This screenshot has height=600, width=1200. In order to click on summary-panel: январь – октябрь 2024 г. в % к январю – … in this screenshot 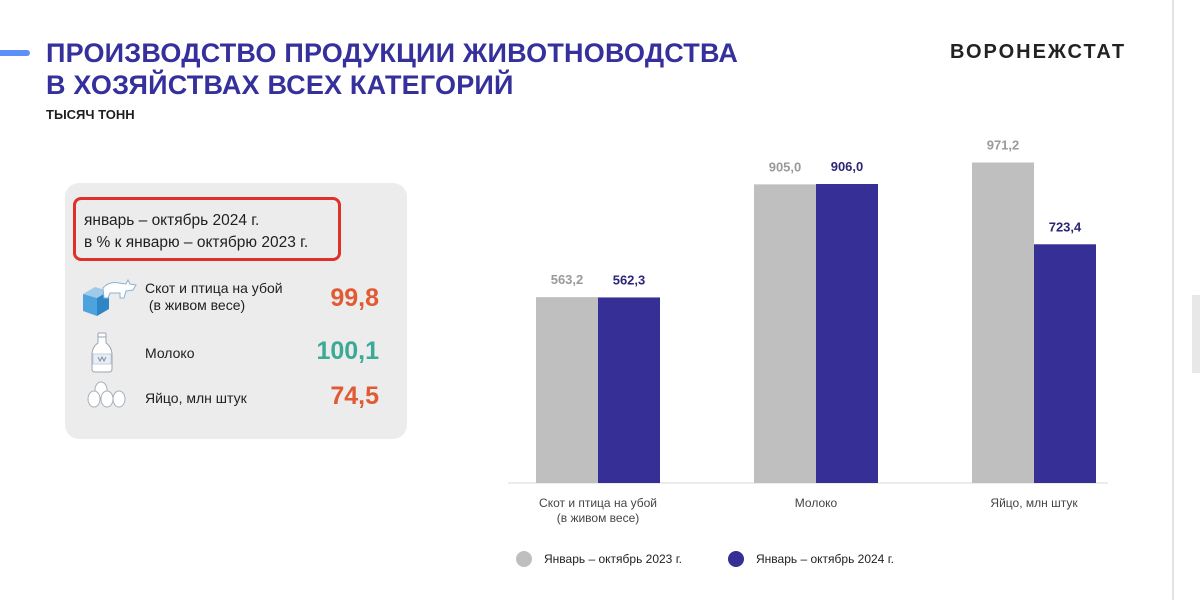, I will do `click(236, 311)`.